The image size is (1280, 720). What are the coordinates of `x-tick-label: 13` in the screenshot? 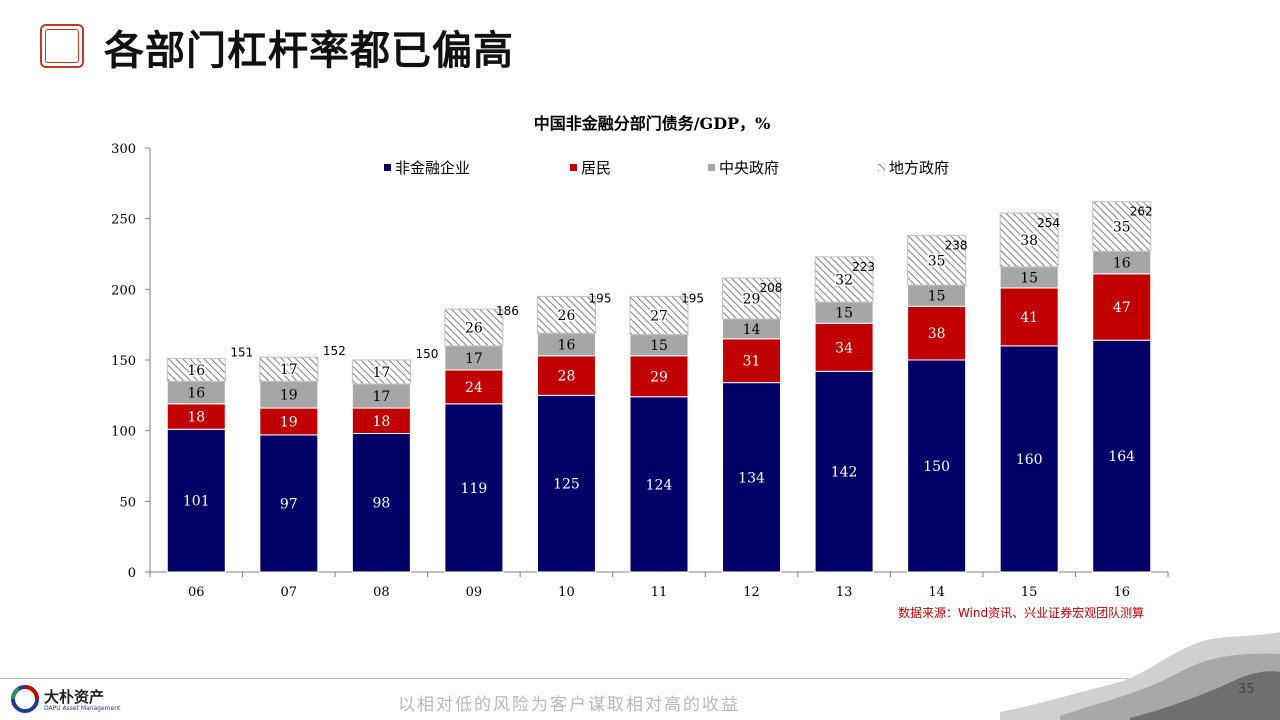 It's located at (844, 592).